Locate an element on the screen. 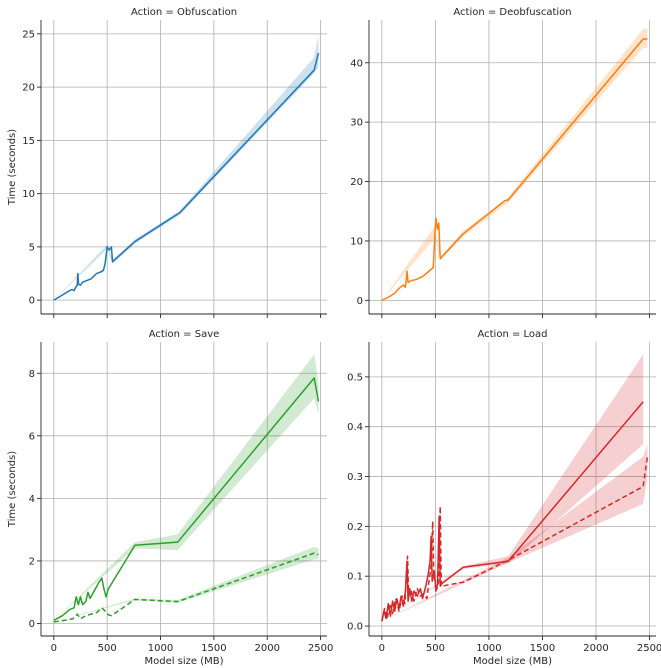  y-tick-label: 0.2 is located at coordinates (355, 527).